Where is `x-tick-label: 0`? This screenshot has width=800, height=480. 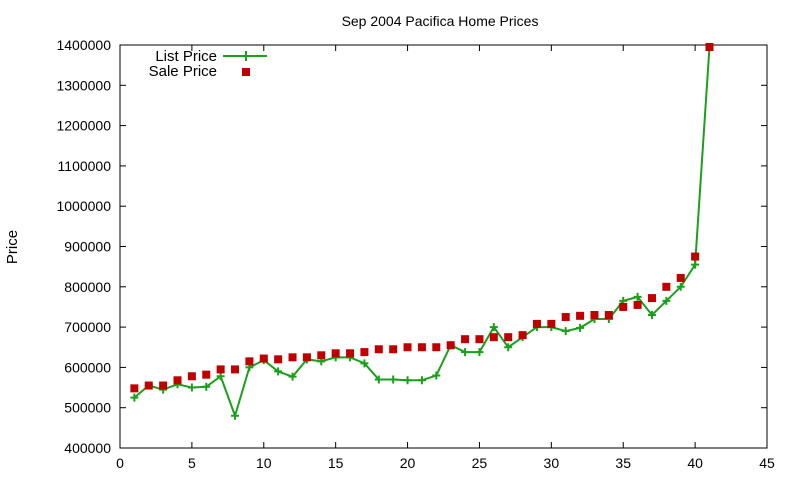 x-tick-label: 0 is located at coordinates (120, 463).